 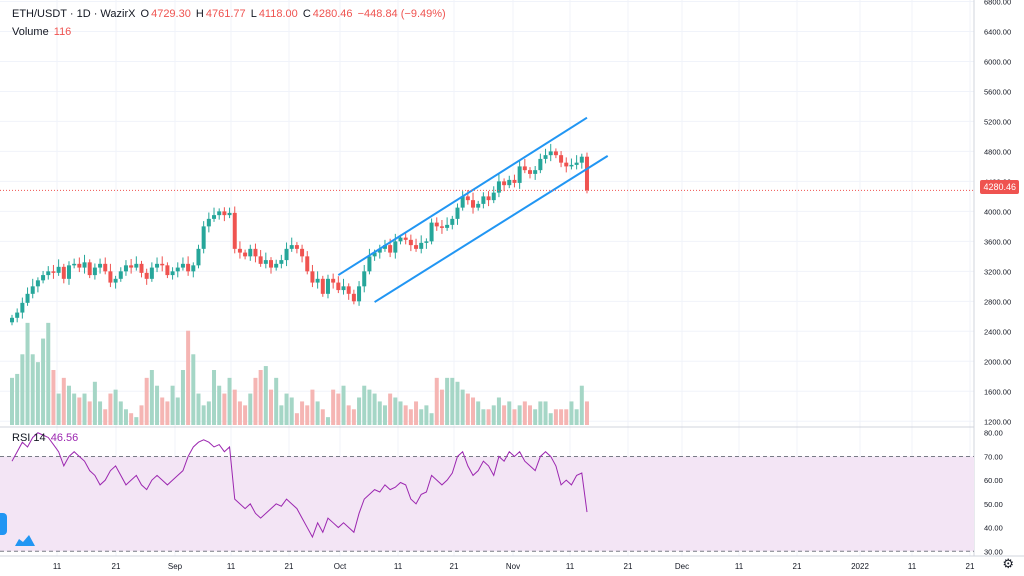 I want to click on rsi-tick-label: 40.00, so click(x=993, y=528).